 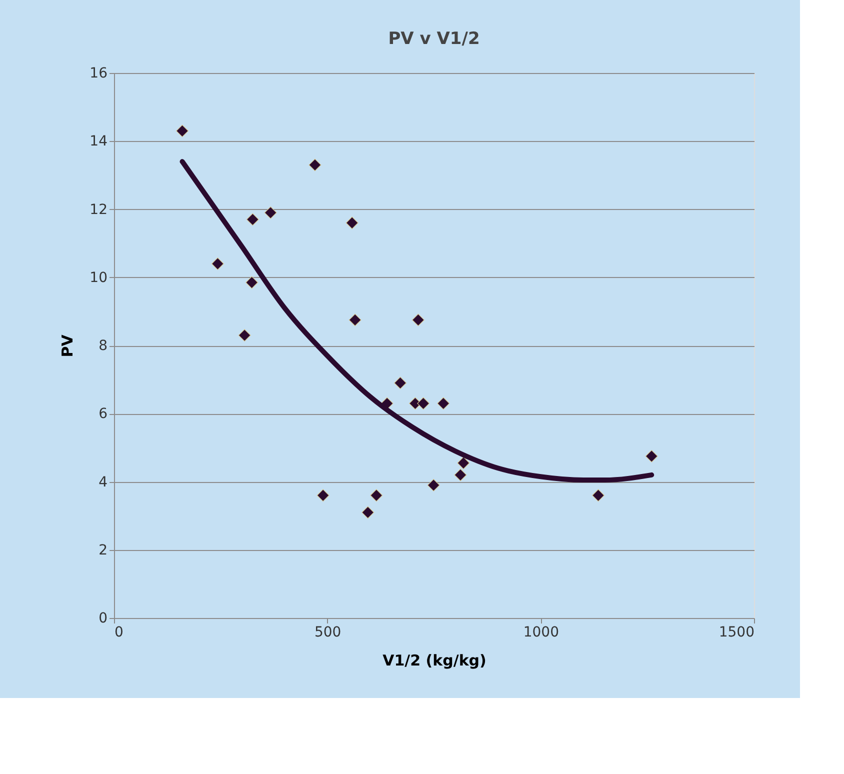 I want to click on x-tick-label: 1000, so click(x=541, y=632).